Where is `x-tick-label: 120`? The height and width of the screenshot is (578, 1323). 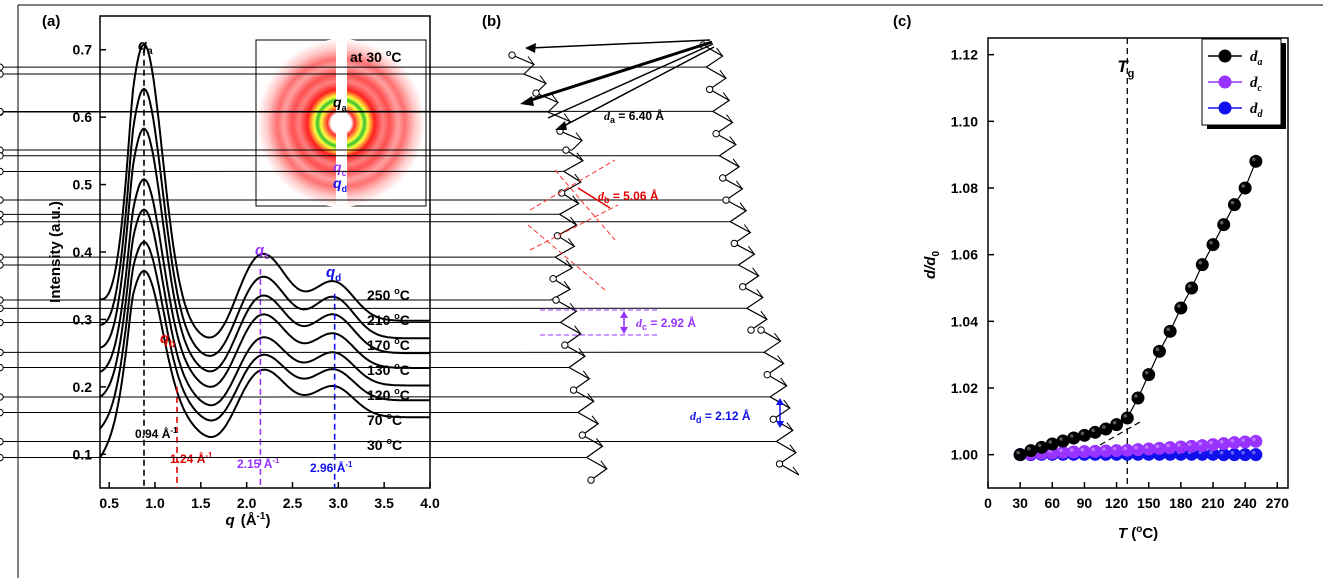 x-tick-label: 120 is located at coordinates (1117, 503).